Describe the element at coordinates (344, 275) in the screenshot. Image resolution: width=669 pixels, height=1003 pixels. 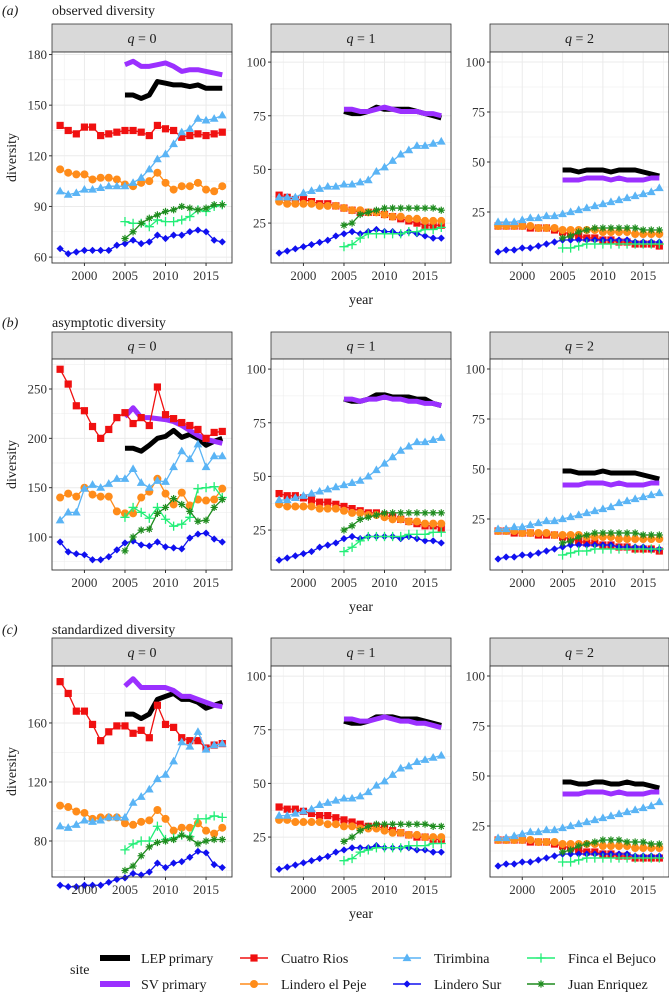
I see `x-tick-label: 2005` at that location.